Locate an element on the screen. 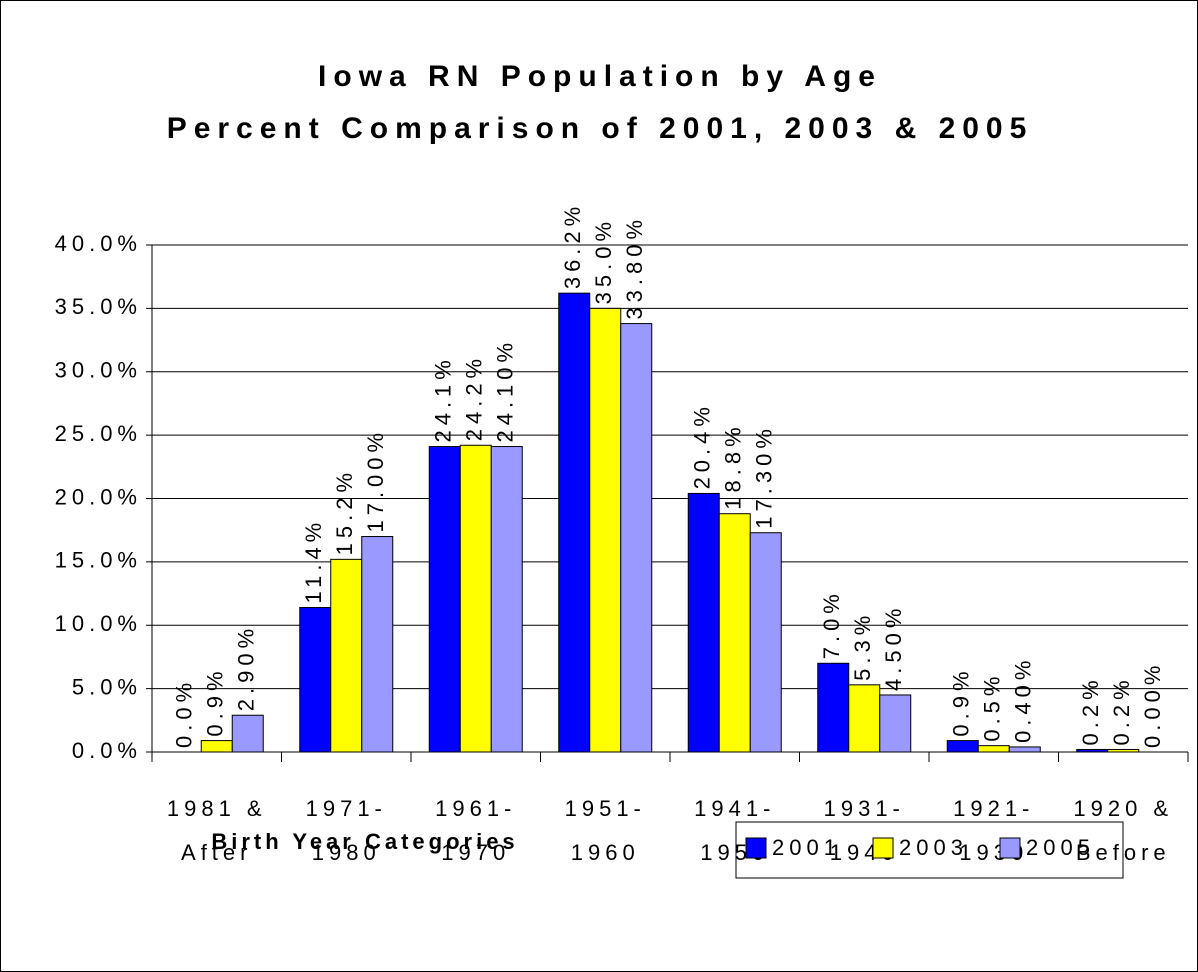 This screenshot has height=972, width=1198. value-label: 0.00% is located at coordinates (1152, 704).